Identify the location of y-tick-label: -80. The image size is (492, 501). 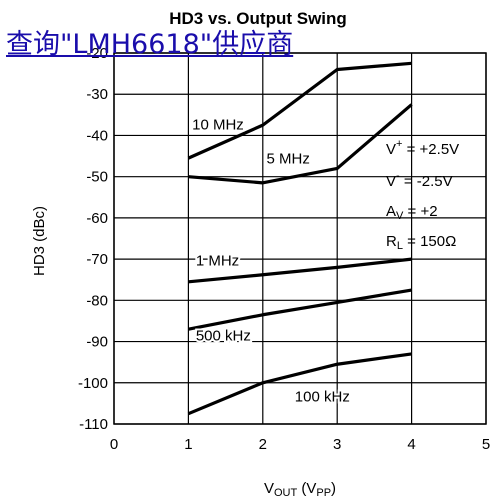
(97, 300).